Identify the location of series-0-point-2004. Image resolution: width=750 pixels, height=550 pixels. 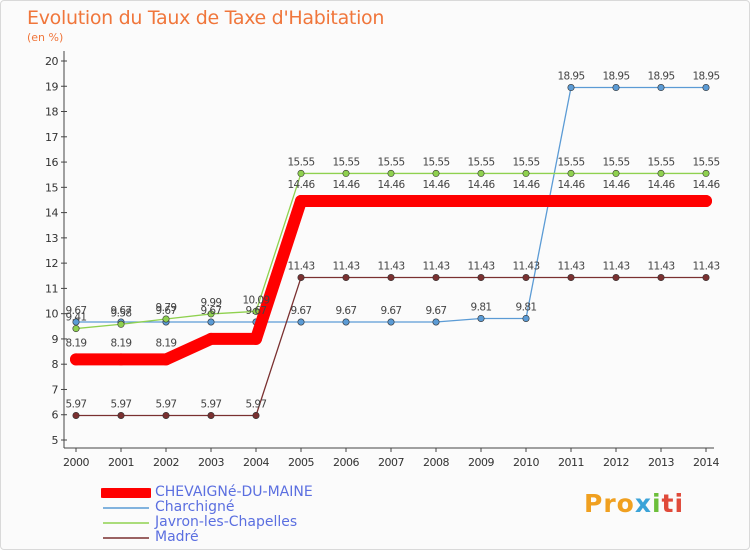
(256, 338).